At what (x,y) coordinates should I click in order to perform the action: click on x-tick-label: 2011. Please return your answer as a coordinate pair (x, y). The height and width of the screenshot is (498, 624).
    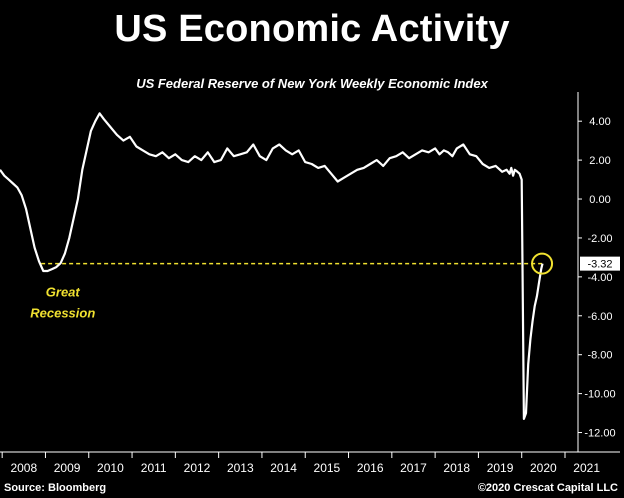
    Looking at the image, I should click on (154, 468).